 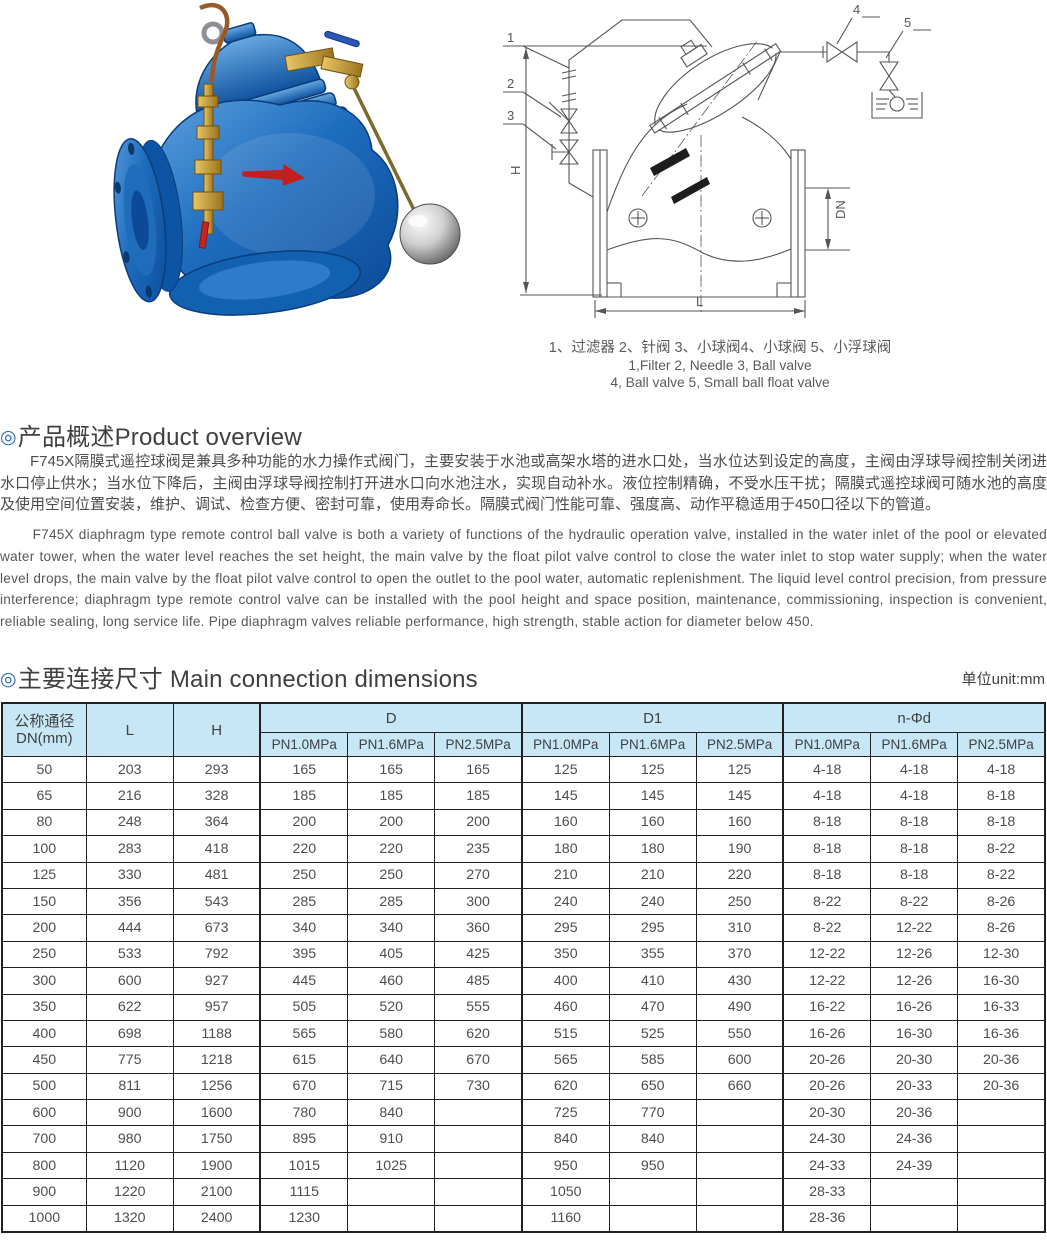 I want to click on float-arm, so click(x=384, y=150).